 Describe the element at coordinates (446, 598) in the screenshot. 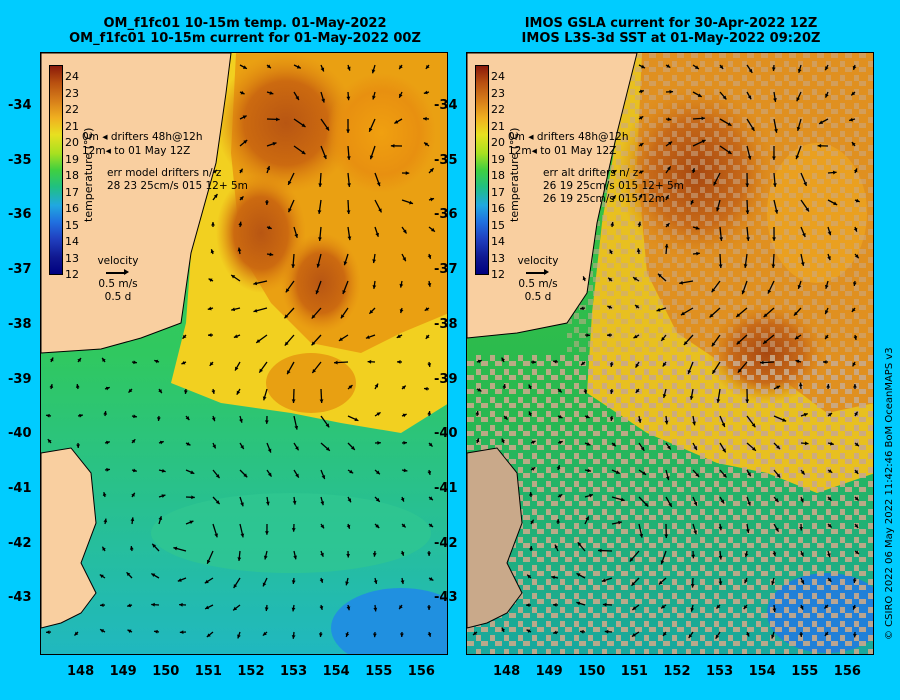

I see `latitude-tick-label: -43` at that location.